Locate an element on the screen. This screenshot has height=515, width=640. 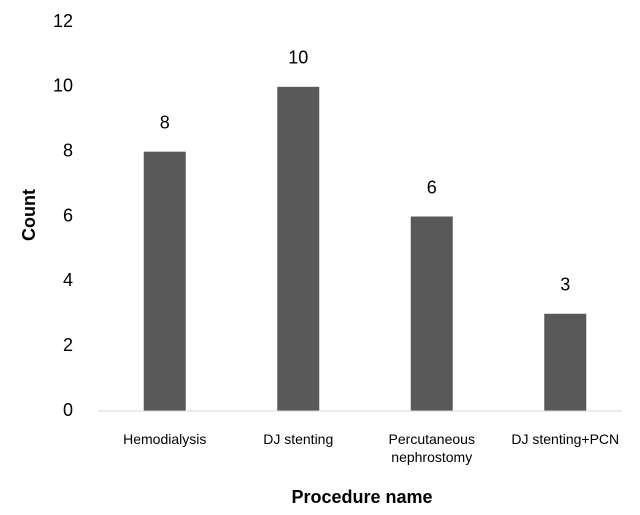
y-tick-label: 8 is located at coordinates (68, 150).